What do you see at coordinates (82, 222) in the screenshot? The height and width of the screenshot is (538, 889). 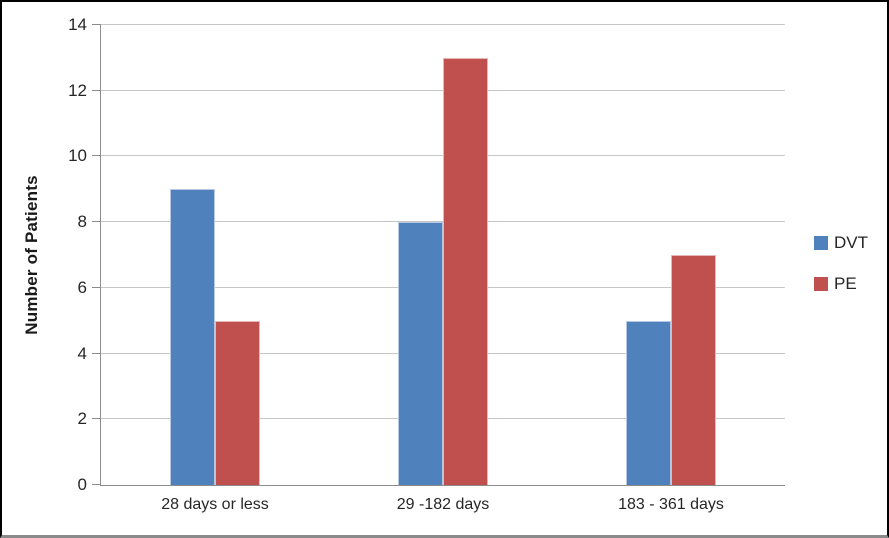 I see `y-tick-label-8: 8` at bounding box center [82, 222].